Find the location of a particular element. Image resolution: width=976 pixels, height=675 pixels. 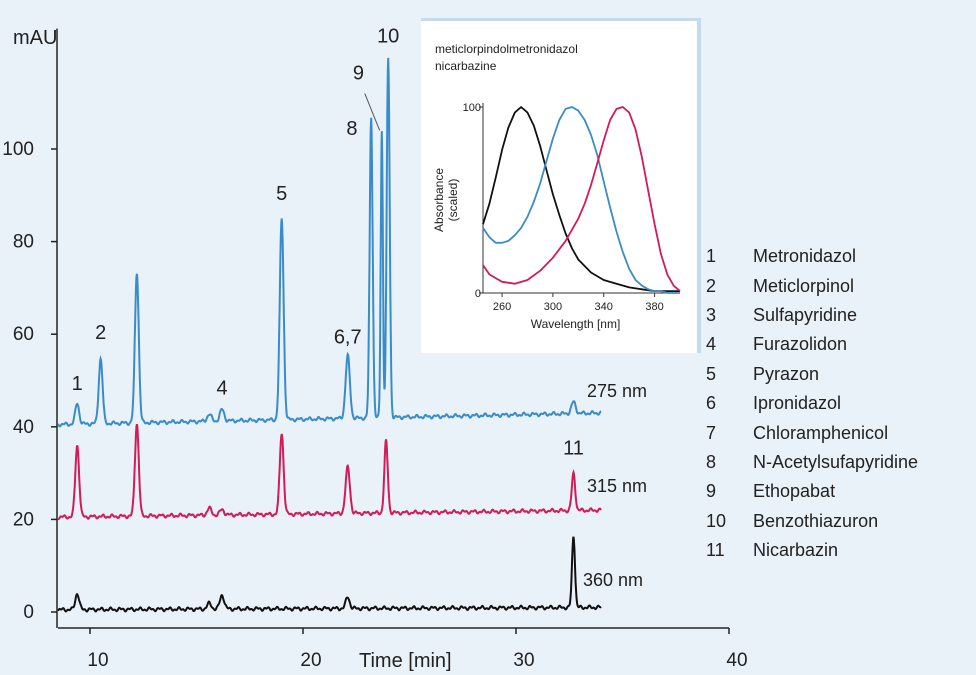

series-label: 315 nm is located at coordinates (617, 486).